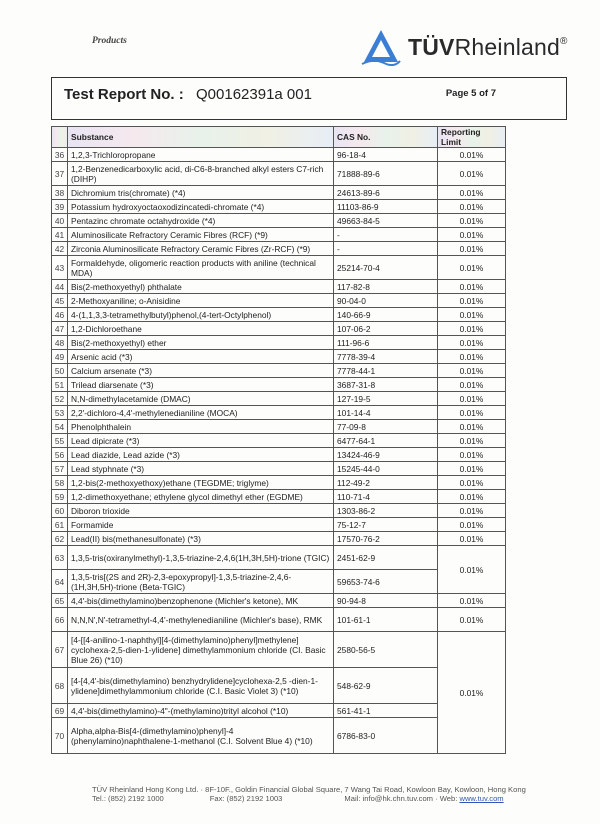 This screenshot has height=824, width=600. Describe the element at coordinates (385, 173) in the screenshot. I see `cas-number: 71888-89-6` at that location.